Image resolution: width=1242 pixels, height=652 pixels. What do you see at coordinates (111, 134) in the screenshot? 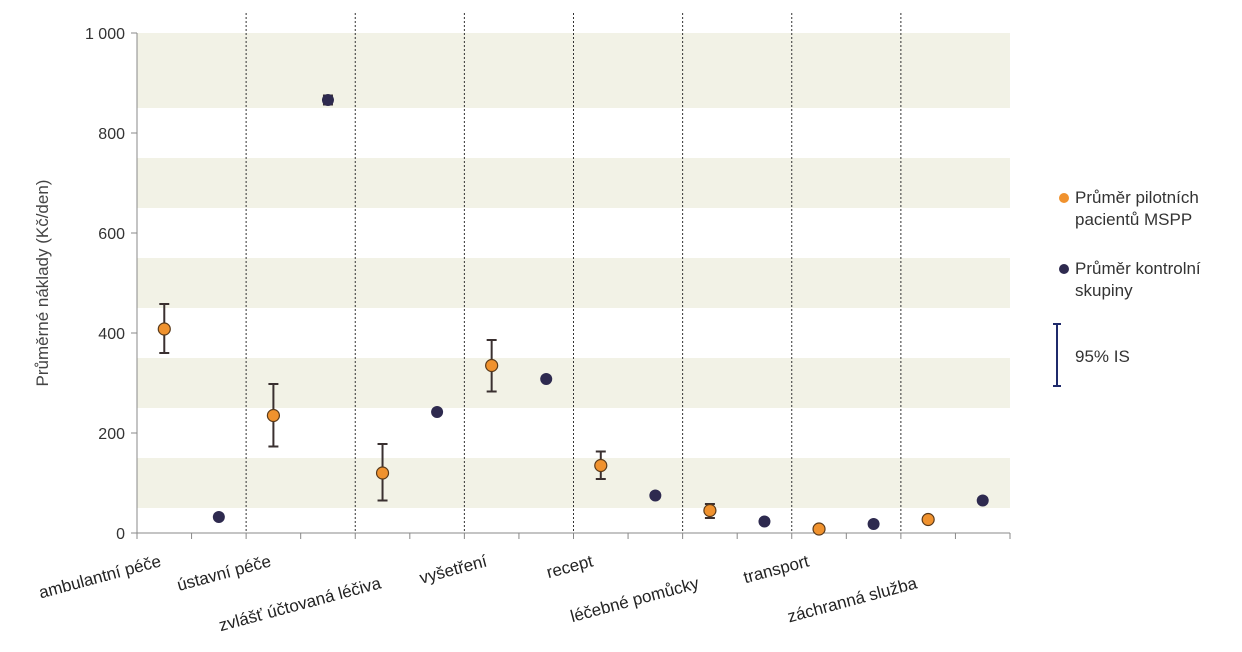
I see `y-tick-label: 800` at bounding box center [111, 134].